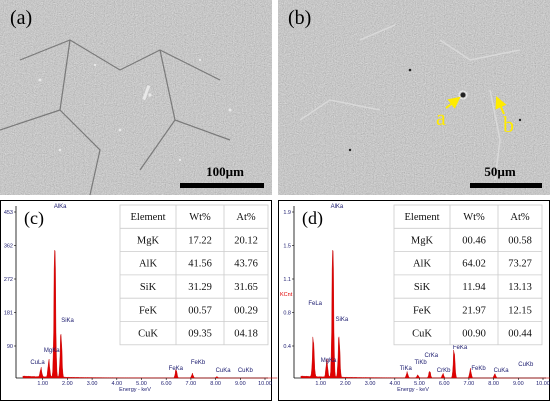  I want to click on panel-label: (c), so click(34, 218).